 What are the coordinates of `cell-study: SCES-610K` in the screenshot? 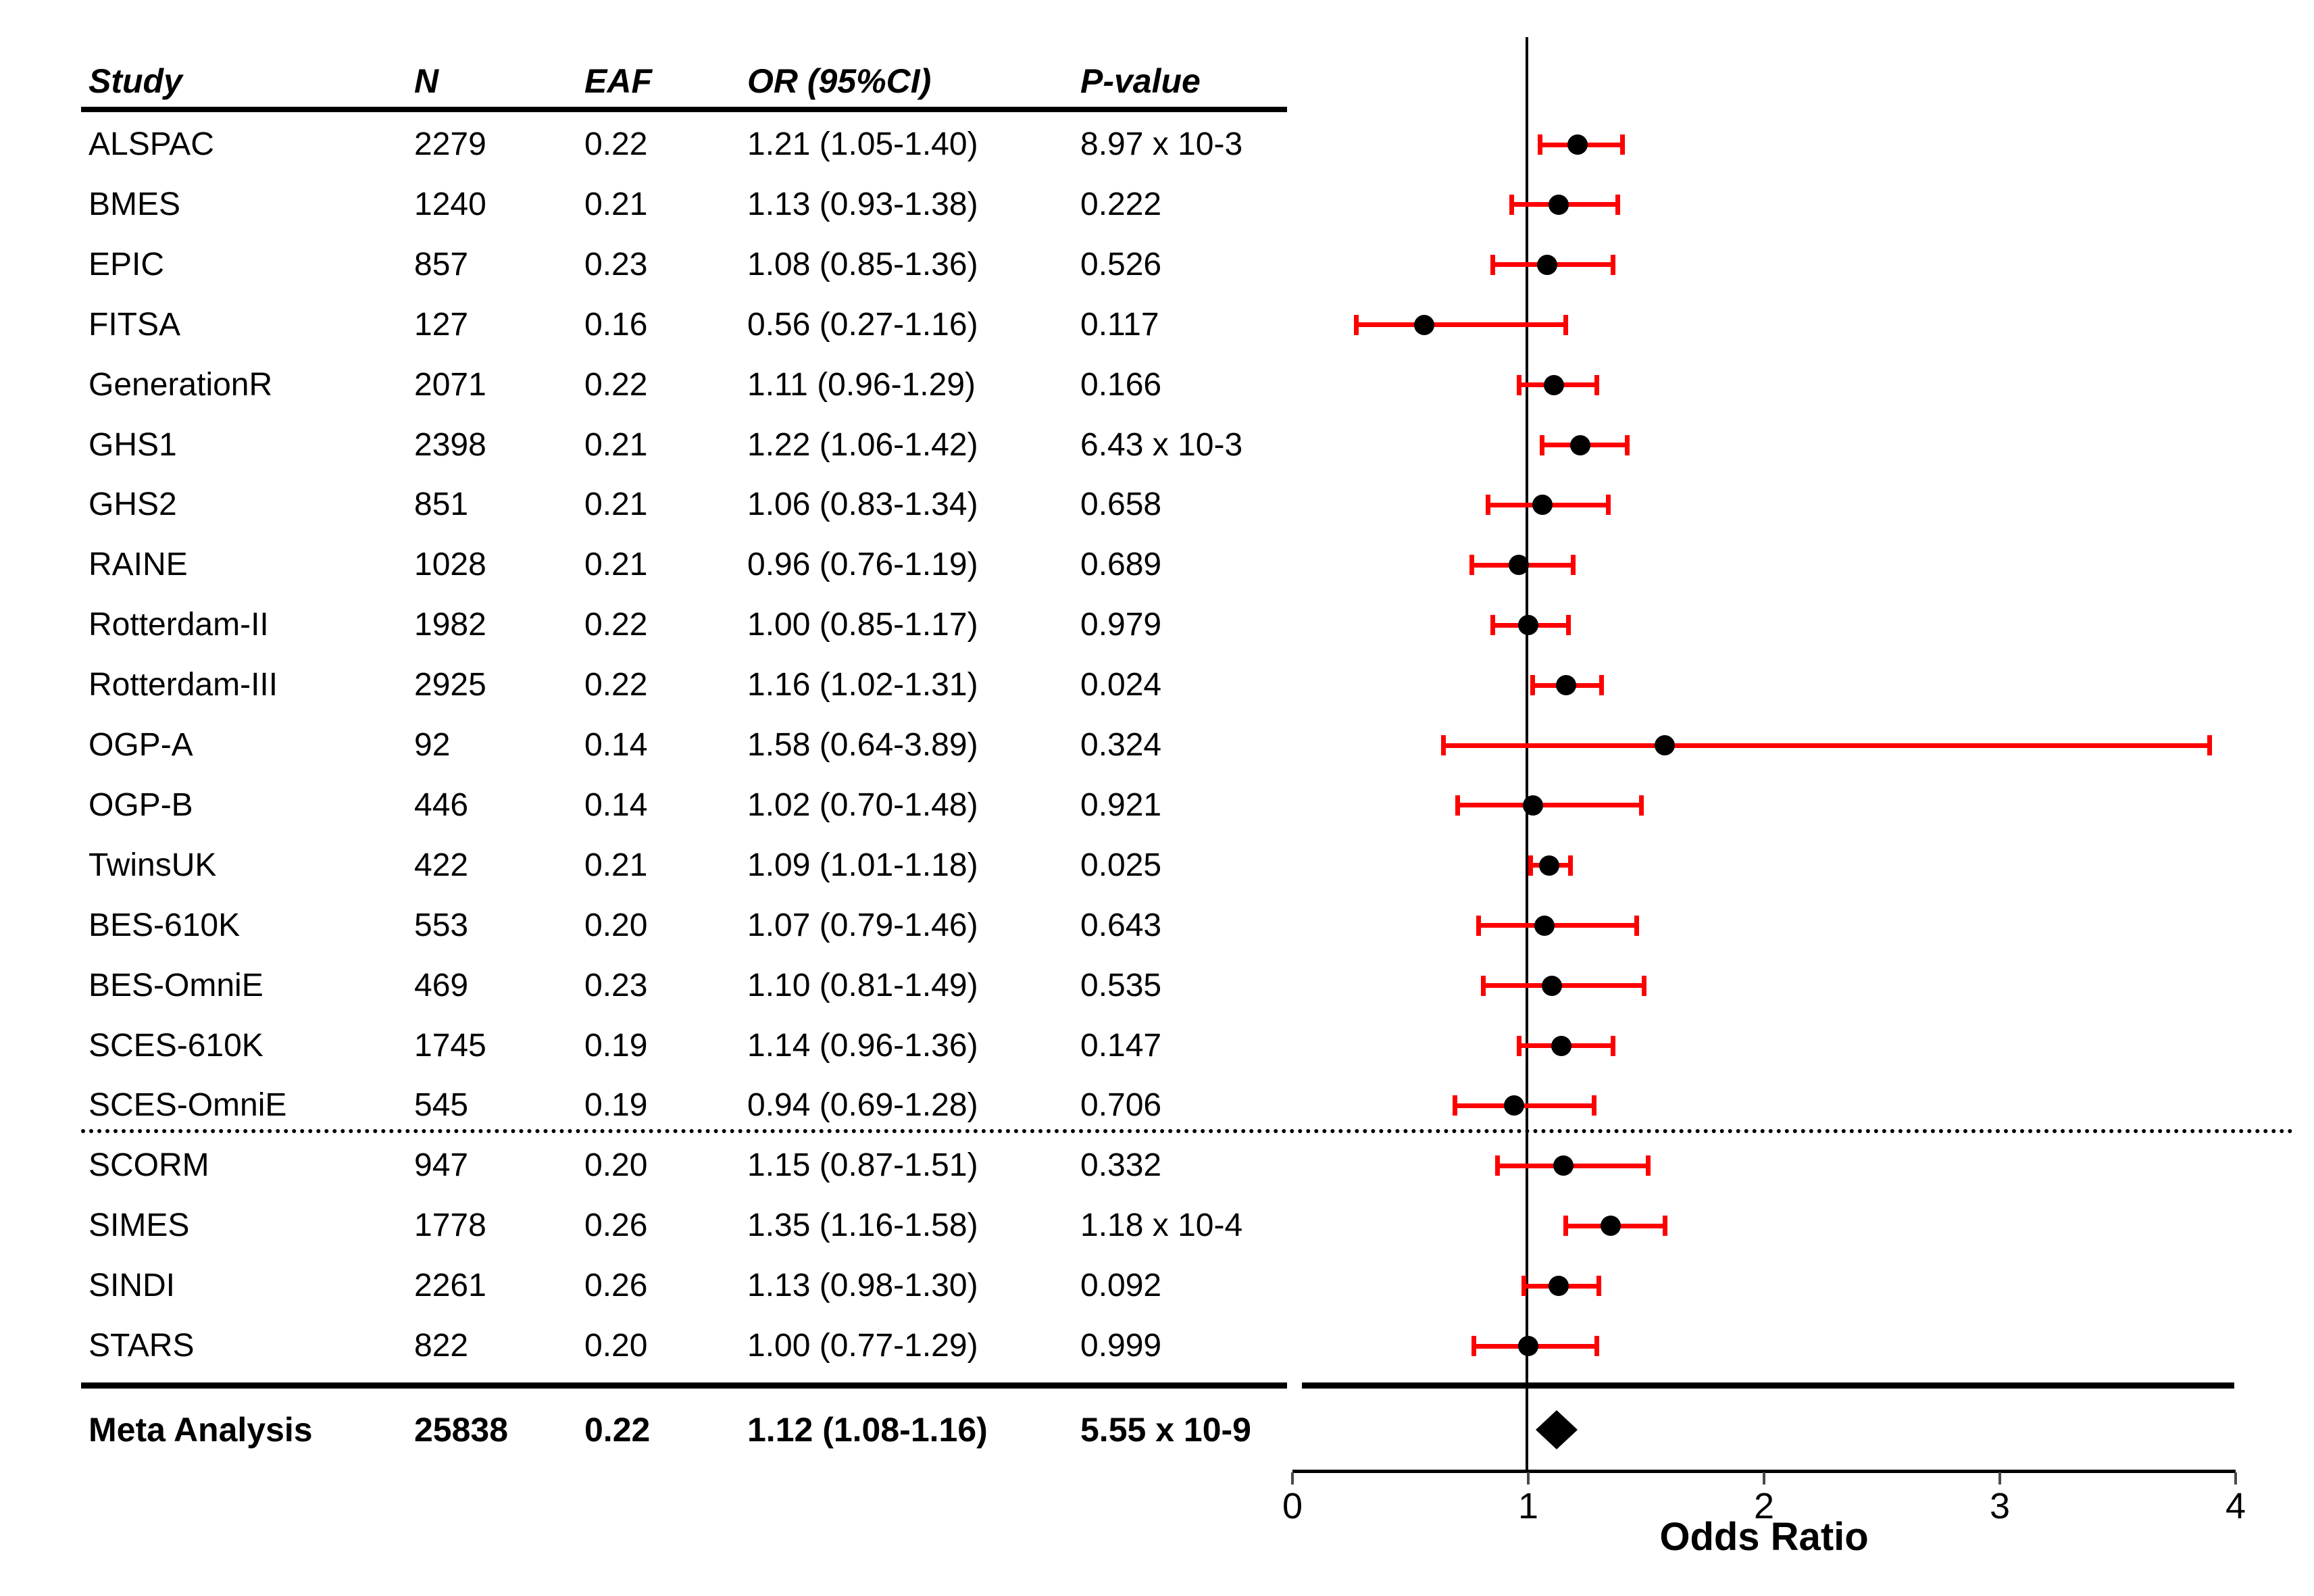 It's located at (176, 1045).